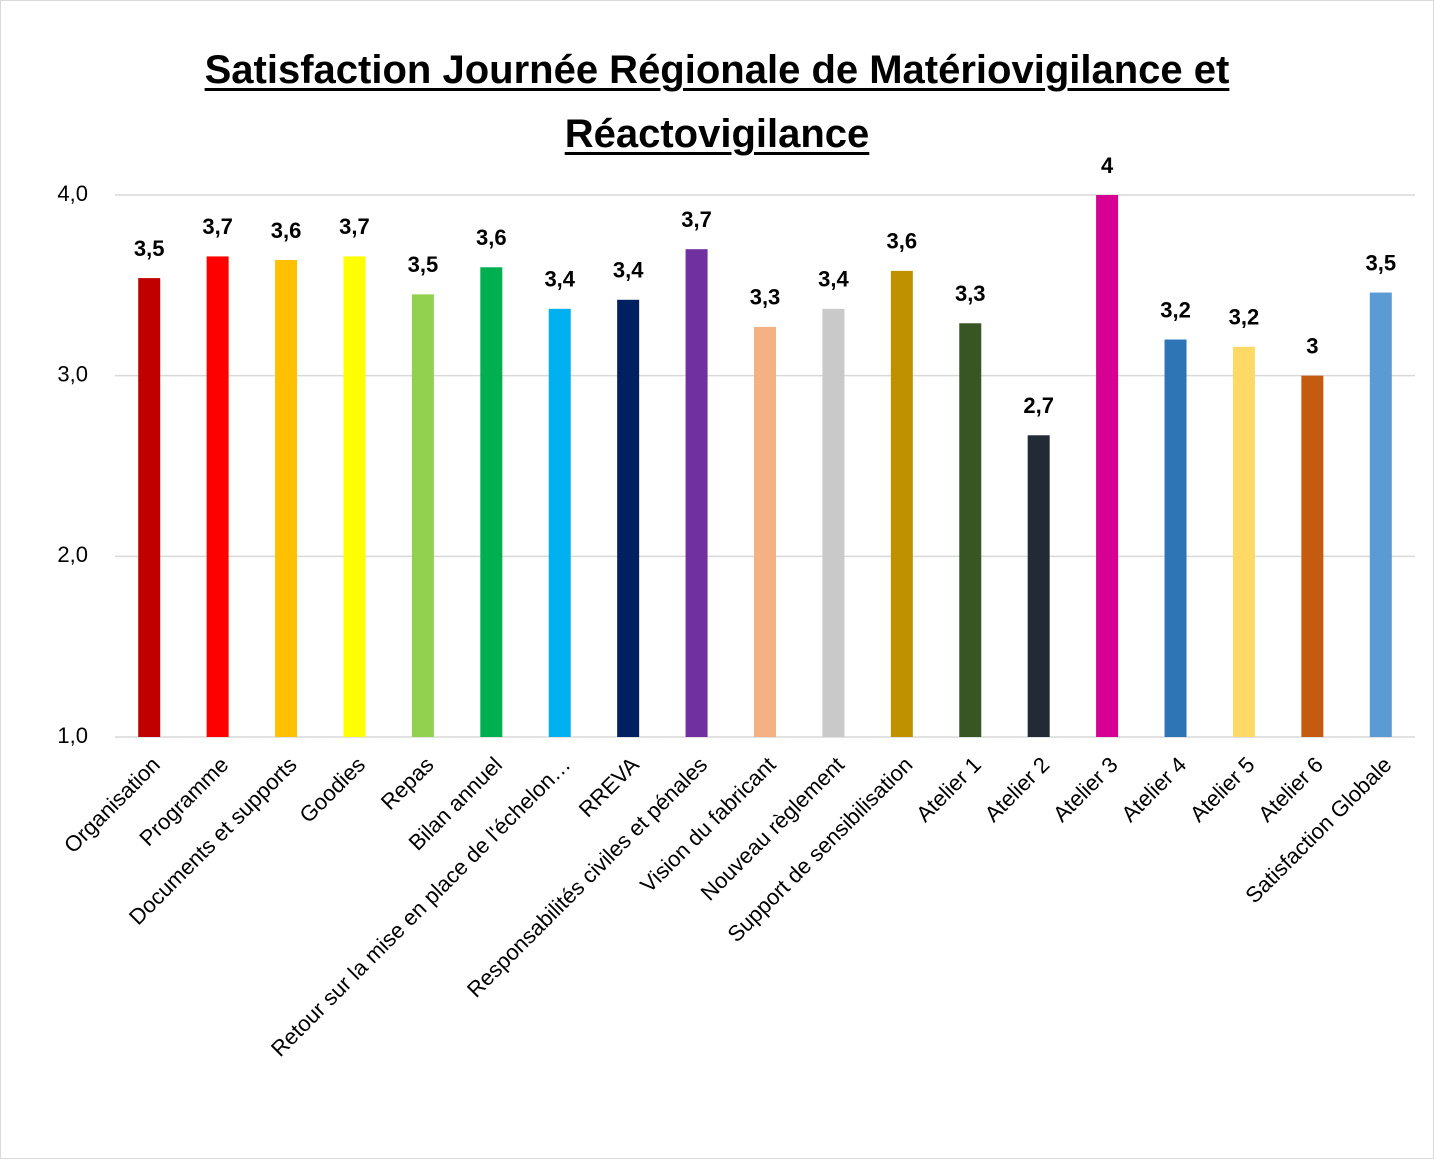  I want to click on value-label: 3, so click(1312, 345).